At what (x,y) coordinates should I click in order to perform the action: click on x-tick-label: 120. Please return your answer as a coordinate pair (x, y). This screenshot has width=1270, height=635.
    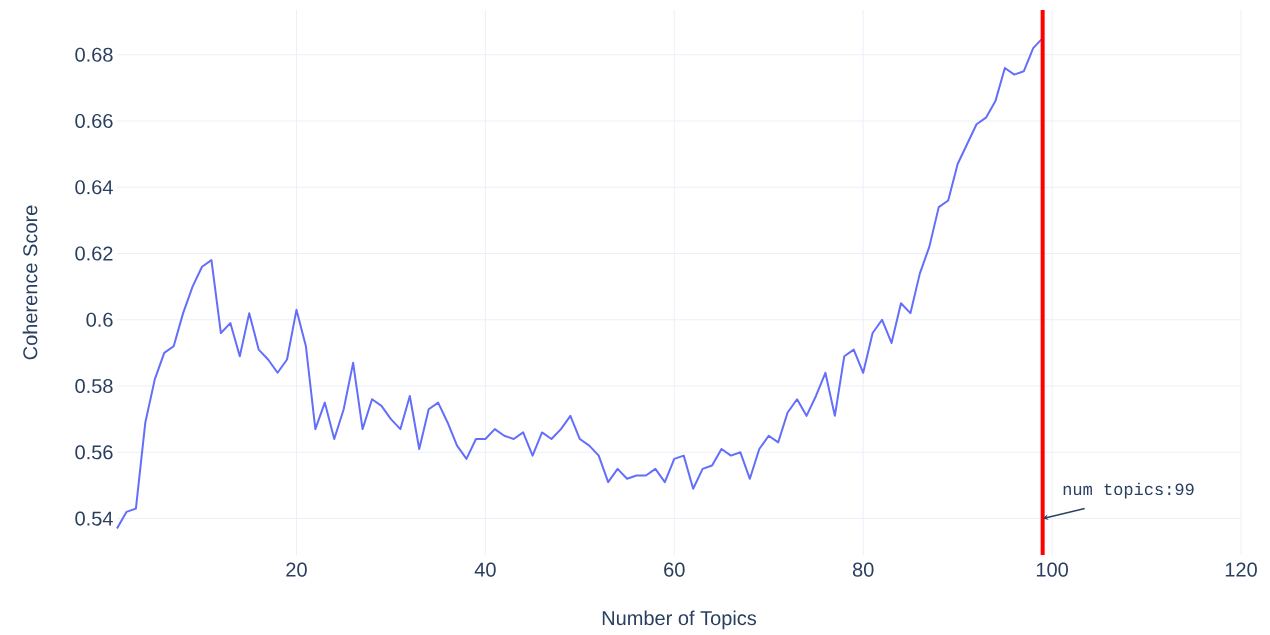
    Looking at the image, I should click on (1241, 569).